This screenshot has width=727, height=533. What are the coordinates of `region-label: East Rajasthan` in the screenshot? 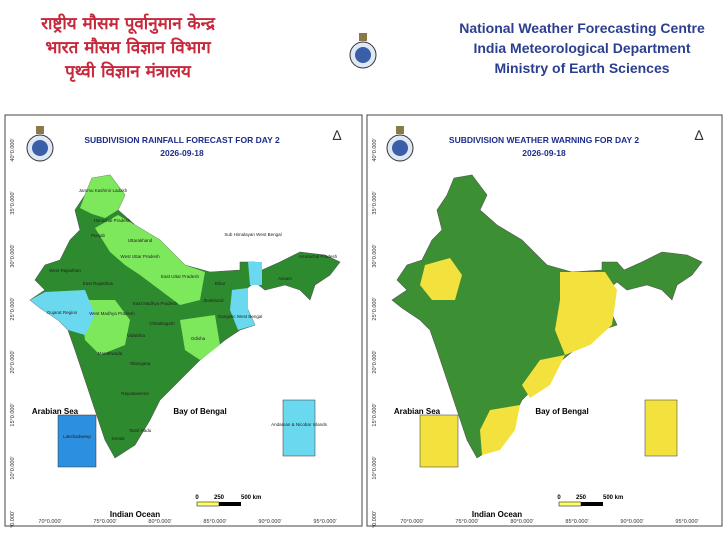 It's located at (98, 283).